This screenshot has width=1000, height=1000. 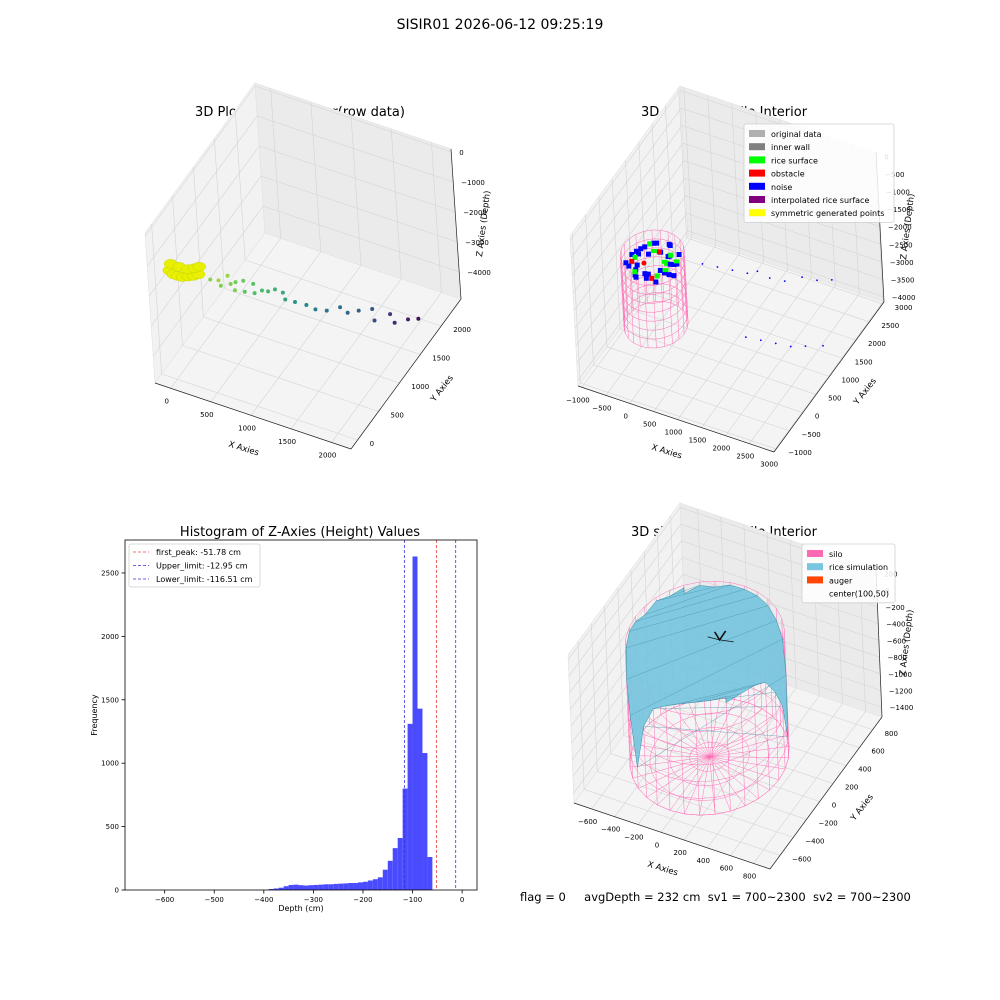 What do you see at coordinates (461, 153) in the screenshot?
I see `z-tick-label: 0` at bounding box center [461, 153].